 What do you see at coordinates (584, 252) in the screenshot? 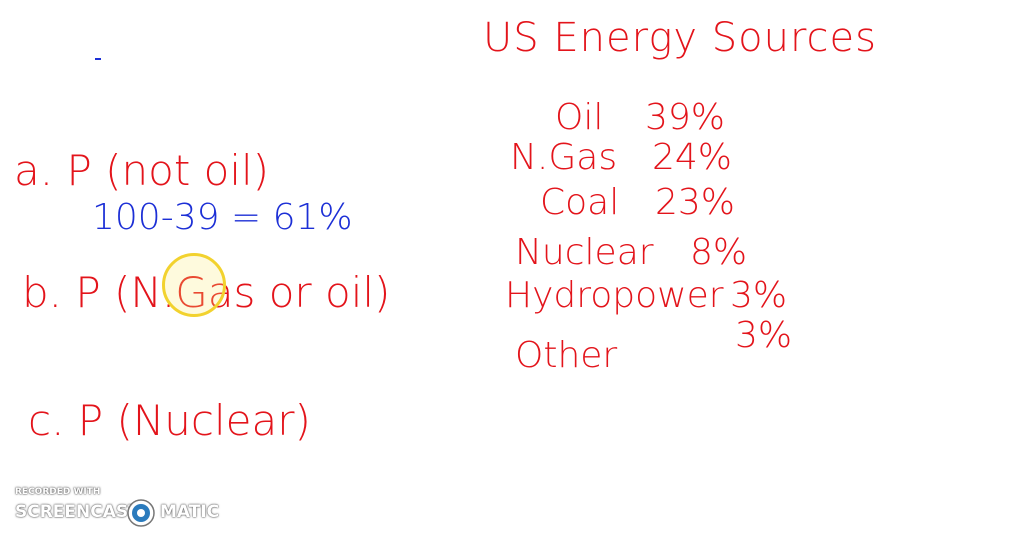
I see `source-name: Nuclear` at bounding box center [584, 252].